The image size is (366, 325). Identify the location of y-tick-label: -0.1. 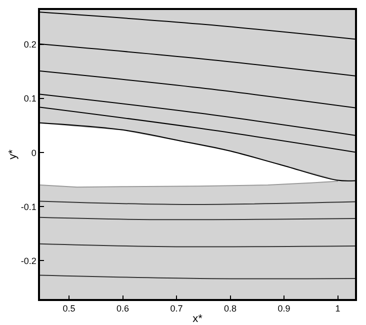
(28, 207).